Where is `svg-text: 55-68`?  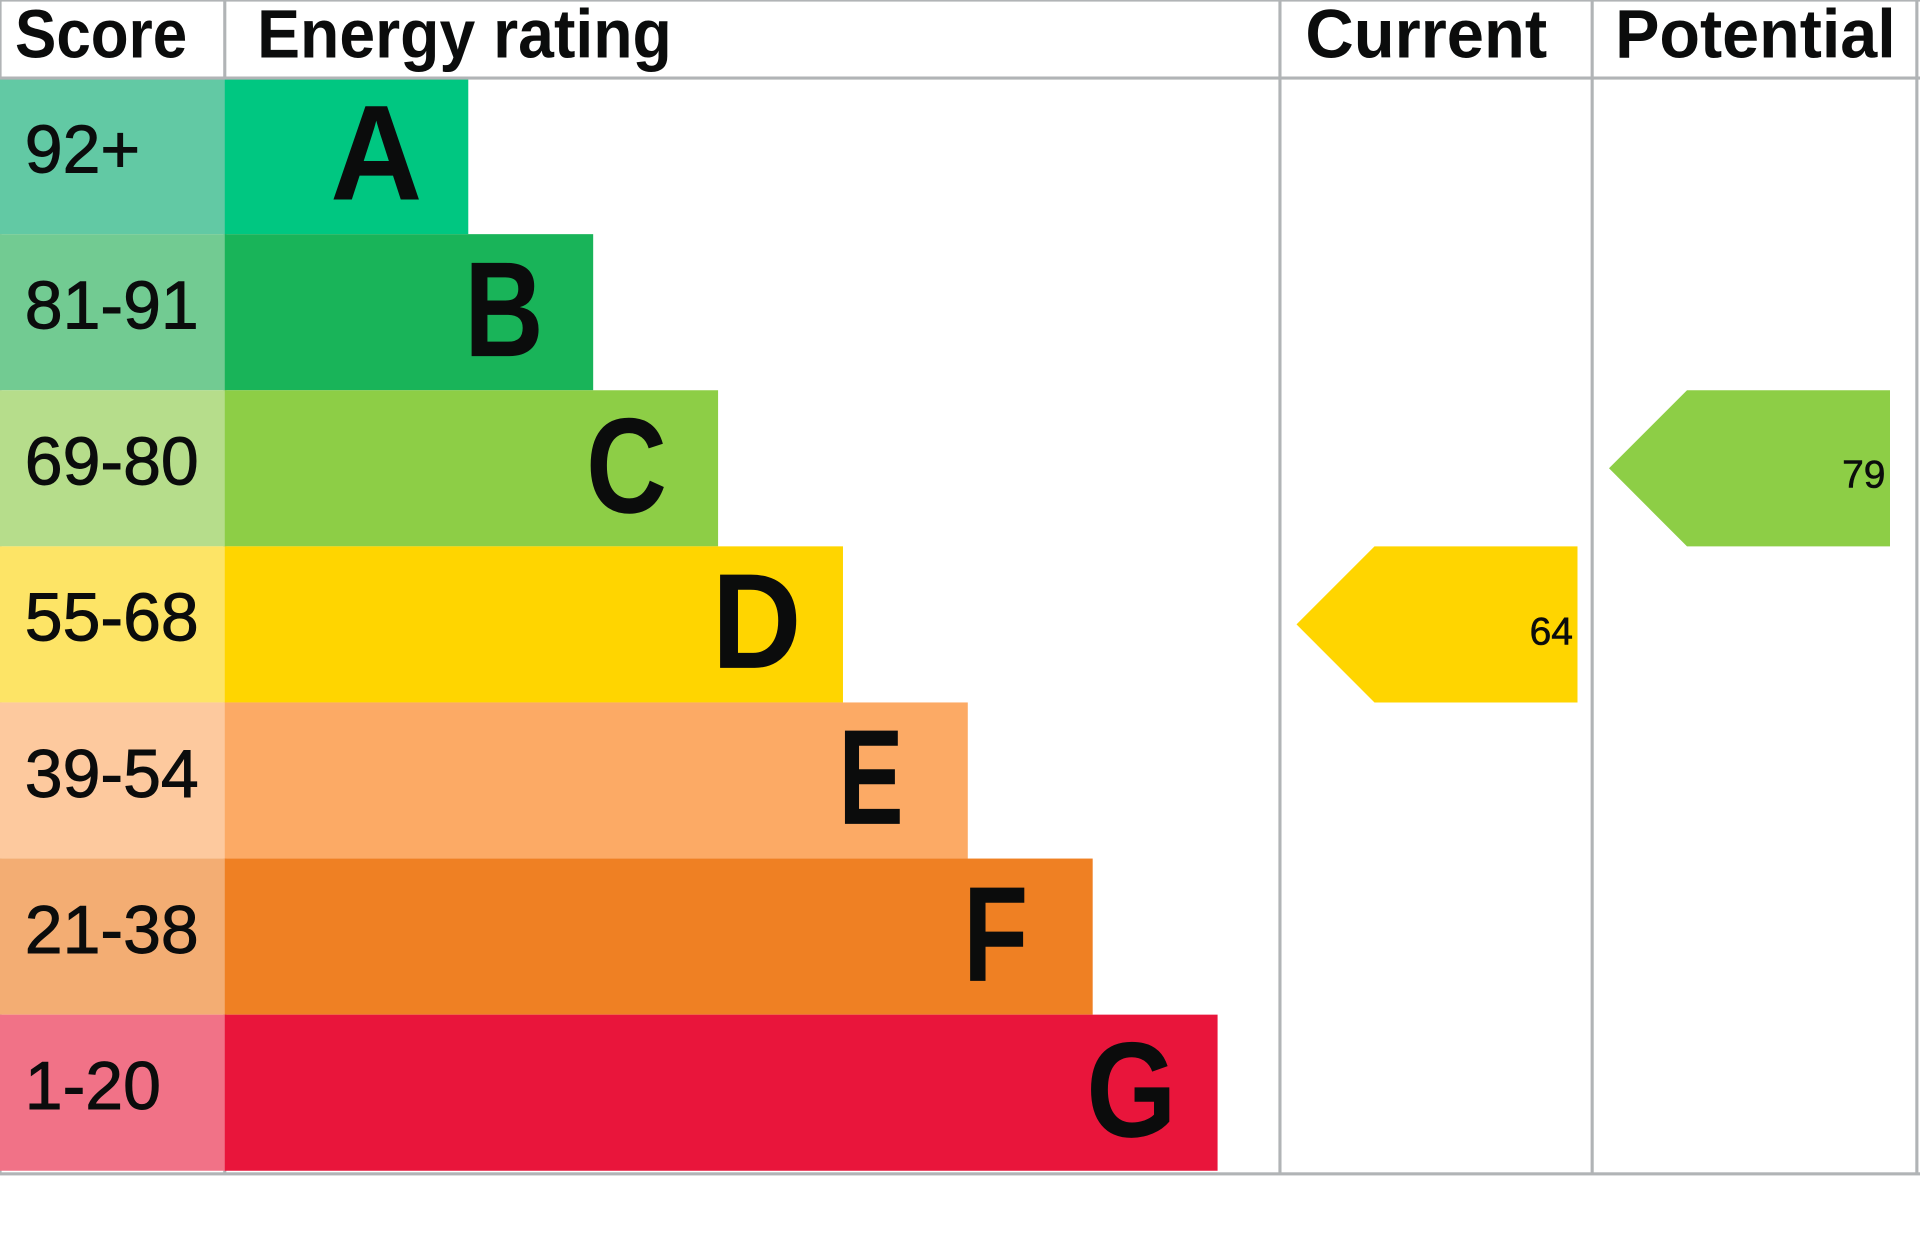
svg-text: 55-68 is located at coordinates (112, 618).